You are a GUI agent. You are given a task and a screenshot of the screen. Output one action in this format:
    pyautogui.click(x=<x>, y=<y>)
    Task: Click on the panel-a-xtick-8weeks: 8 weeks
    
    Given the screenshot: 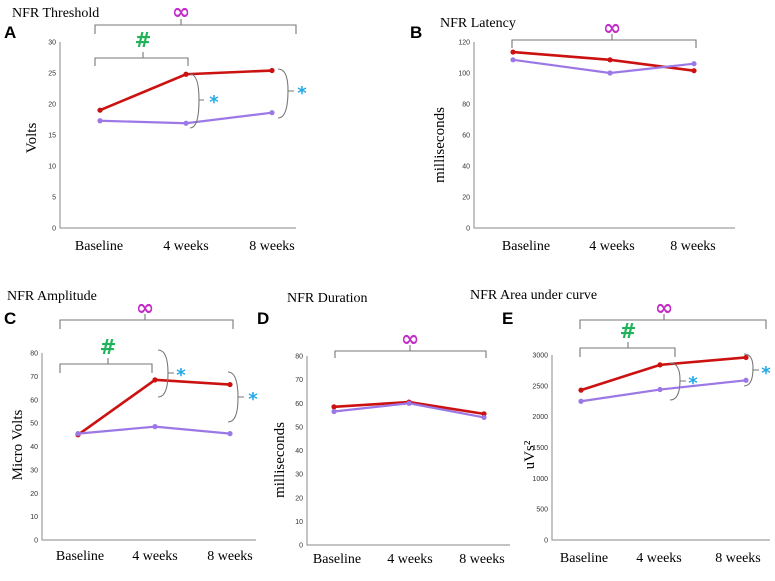 What is the action you would take?
    pyautogui.click(x=272, y=246)
    